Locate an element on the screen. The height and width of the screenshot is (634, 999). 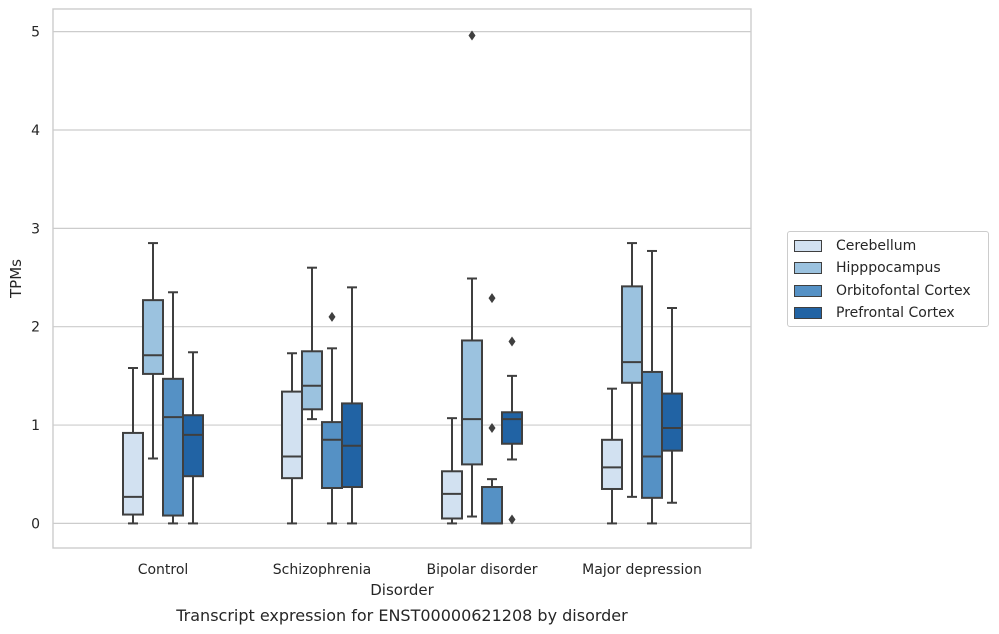
legend-label: Prefrontal Cortex is located at coordinates (895, 313).